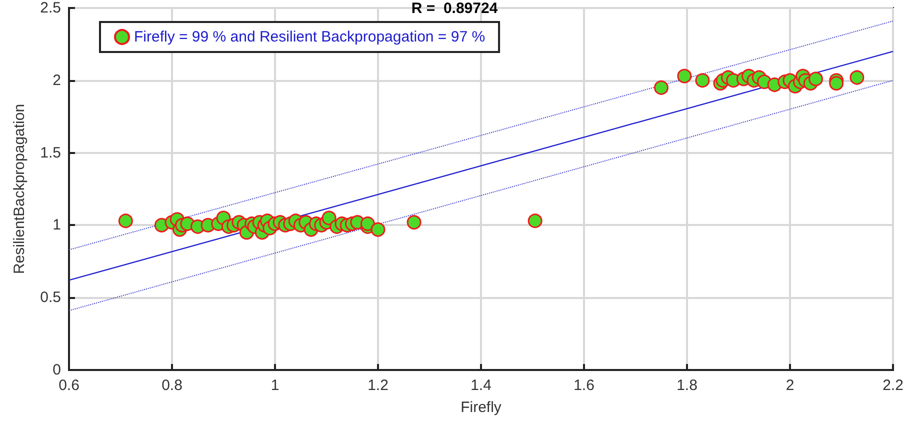 This screenshot has width=909, height=429. Describe the element at coordinates (19, 189) in the screenshot. I see `y-axis-title: ResilientBackpropagation` at that location.